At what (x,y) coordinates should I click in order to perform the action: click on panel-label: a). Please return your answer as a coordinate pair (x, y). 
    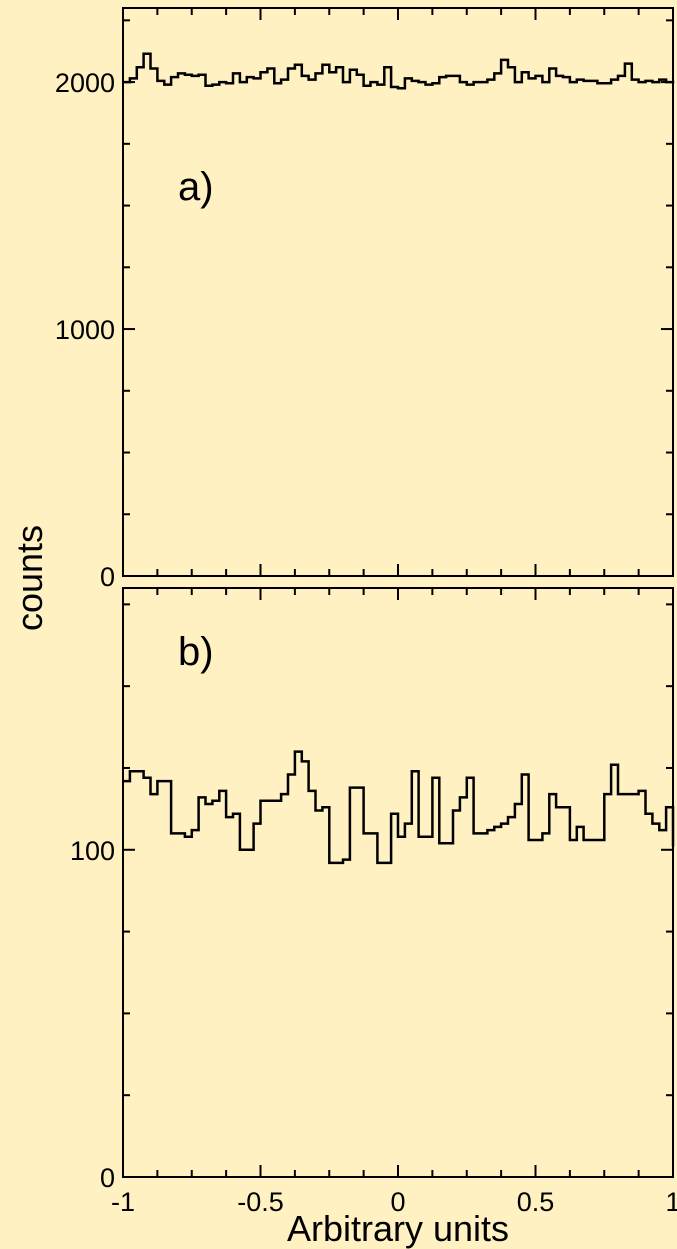
    Looking at the image, I should click on (196, 187).